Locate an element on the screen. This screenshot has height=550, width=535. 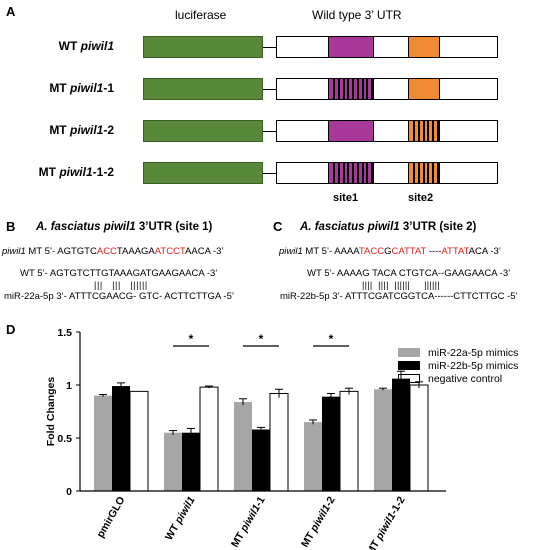
site2-label: site2 is located at coordinates (421, 198).